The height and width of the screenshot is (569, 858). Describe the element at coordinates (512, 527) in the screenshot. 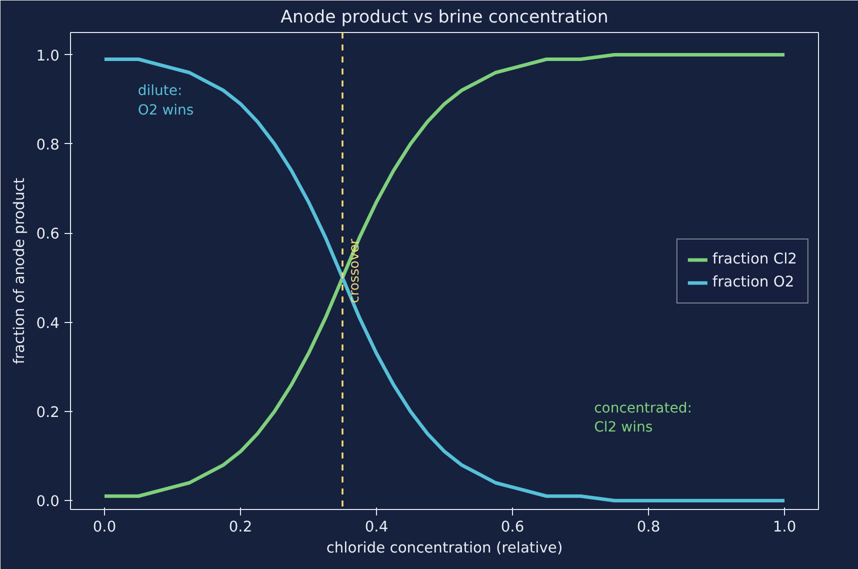

I see `x-tick-label: 0.6` at that location.